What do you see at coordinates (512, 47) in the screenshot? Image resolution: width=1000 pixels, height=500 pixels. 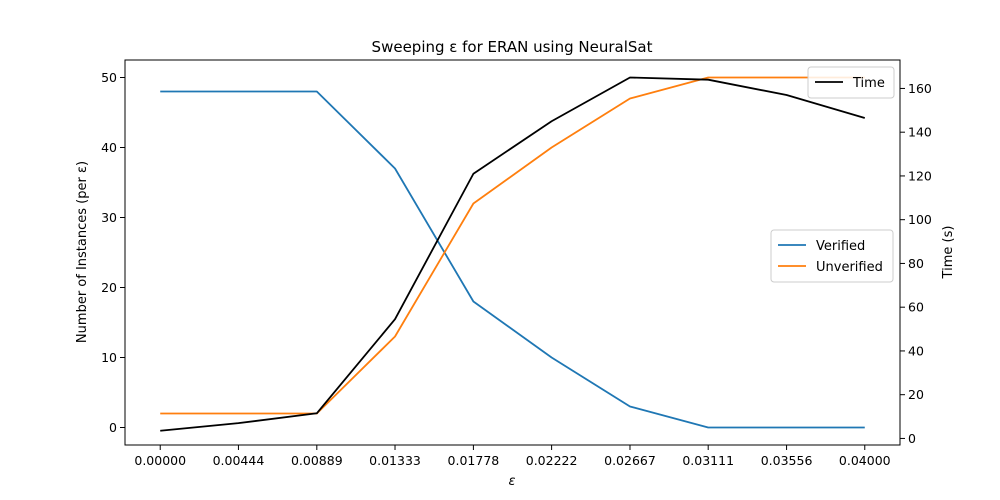 I see `chart-title: Sweeping ε for ERAN using NeuralSat` at bounding box center [512, 47].